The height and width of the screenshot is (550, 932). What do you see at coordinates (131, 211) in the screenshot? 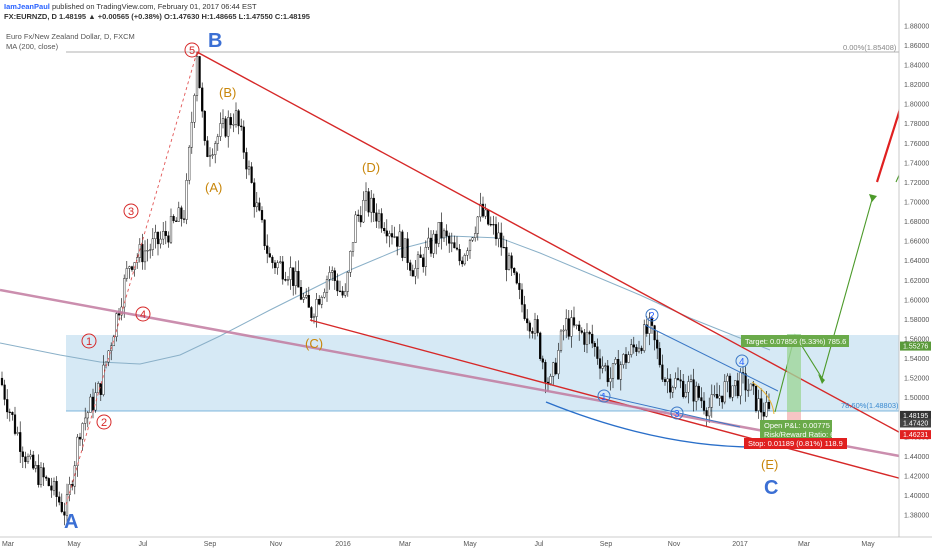
I see `wave-3-circle` at bounding box center [131, 211].